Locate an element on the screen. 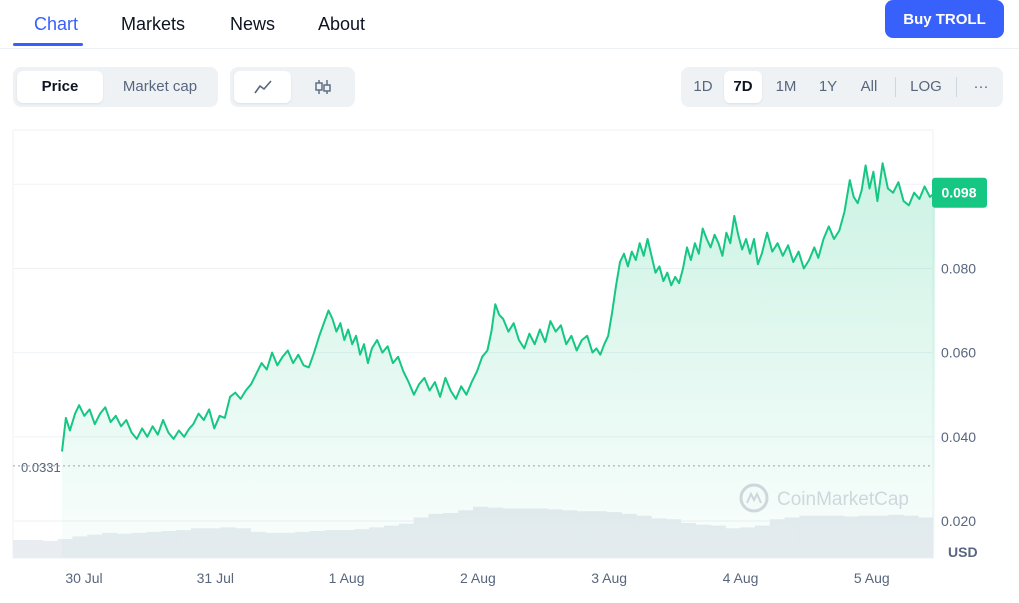  x-axis-tick-label: 31 Jul is located at coordinates (215, 578).